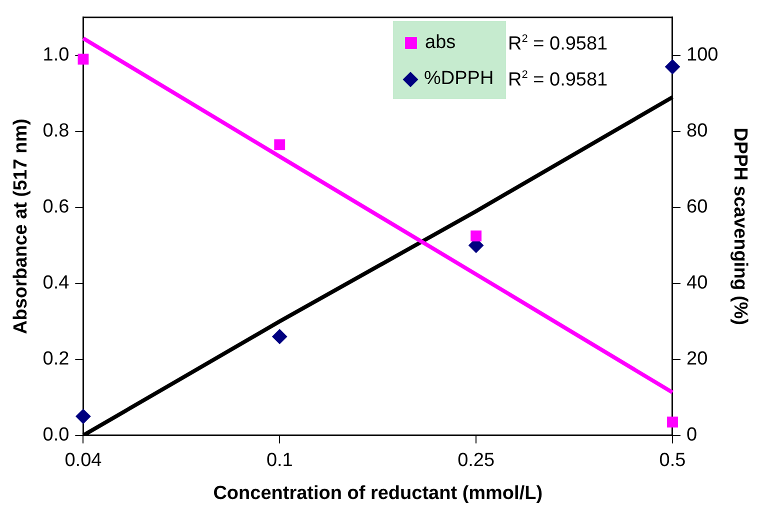 This screenshot has width=763, height=513. I want to click on y2-tick-label: 0, so click(692, 435).